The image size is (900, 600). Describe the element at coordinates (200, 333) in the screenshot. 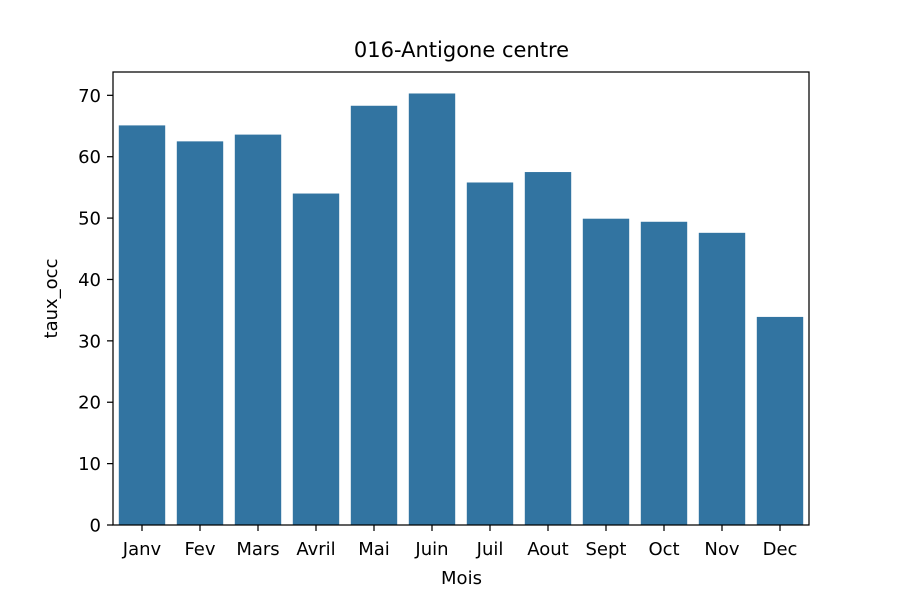

I see `bar-fev` at that location.